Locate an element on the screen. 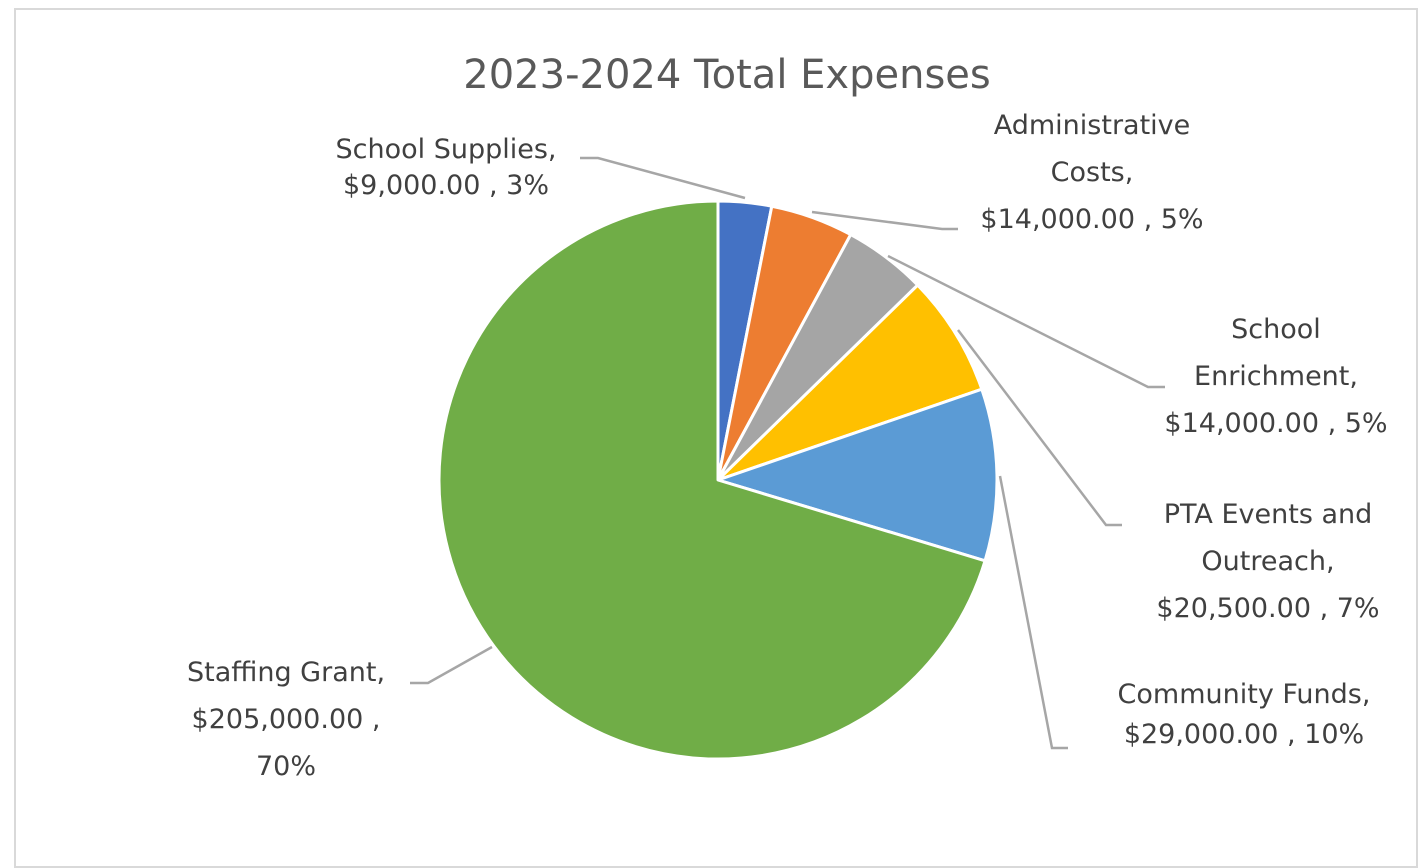 The width and height of the screenshot is (1421, 868). data-label-line: Costs, is located at coordinates (1092, 172).